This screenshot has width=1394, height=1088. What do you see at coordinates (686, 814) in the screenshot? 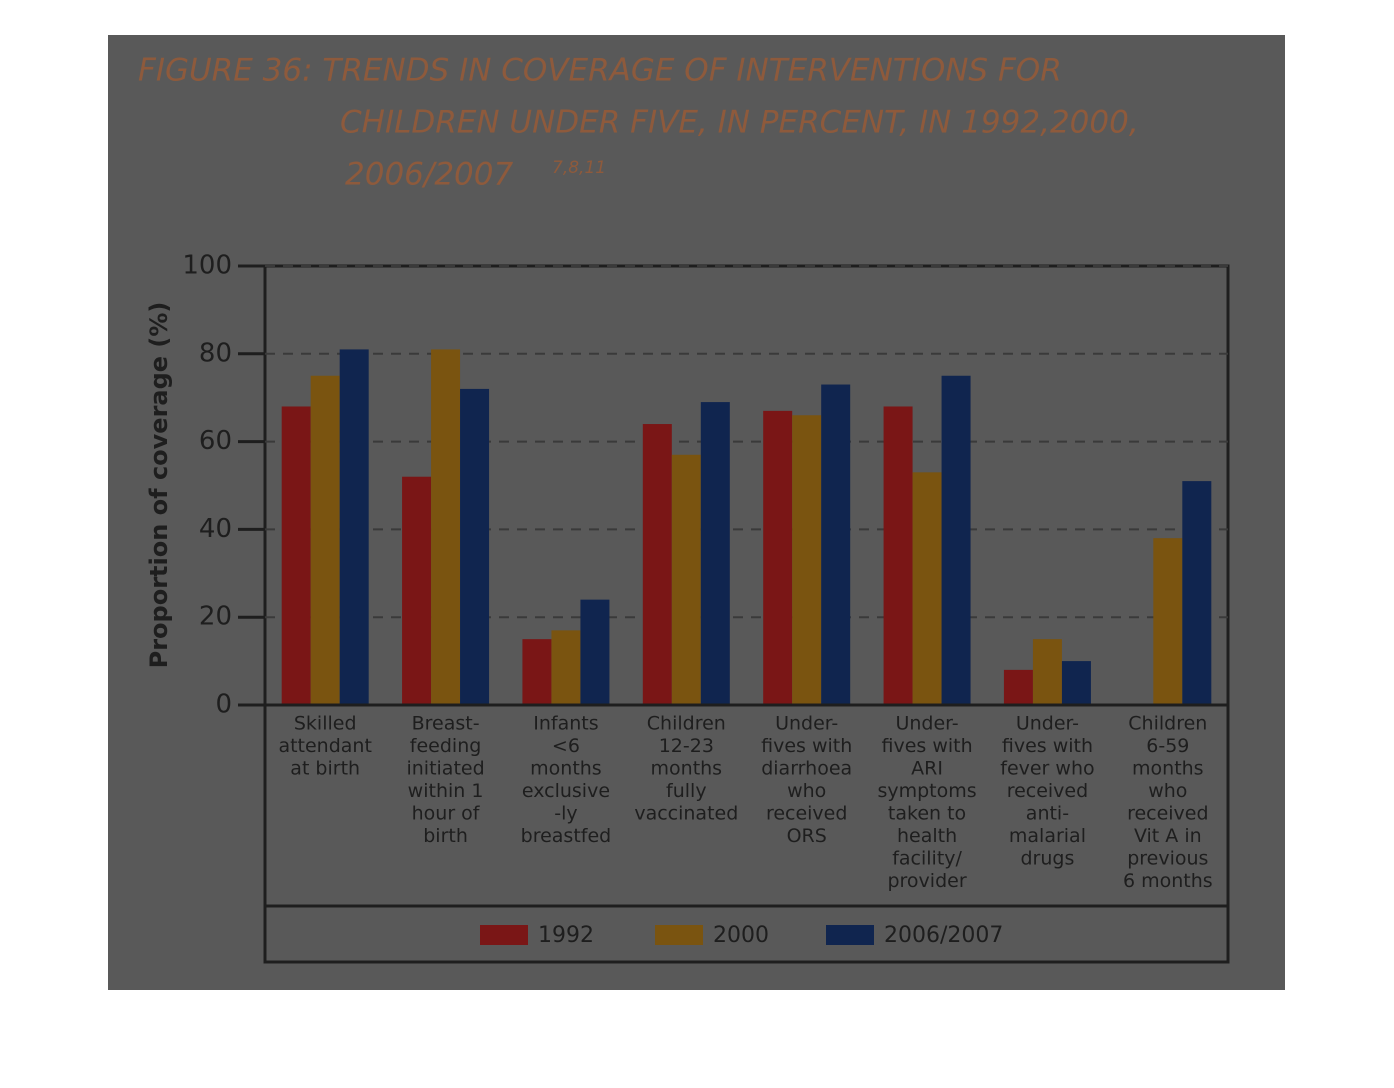
I see `x-tick-label: vaccinated` at bounding box center [686, 814].